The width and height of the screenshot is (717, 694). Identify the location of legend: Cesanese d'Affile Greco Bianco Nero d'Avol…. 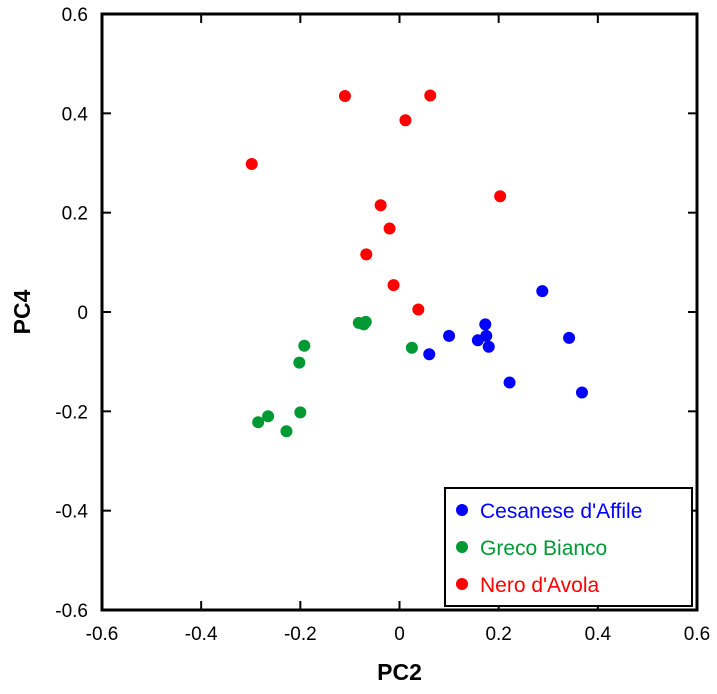
(568, 547).